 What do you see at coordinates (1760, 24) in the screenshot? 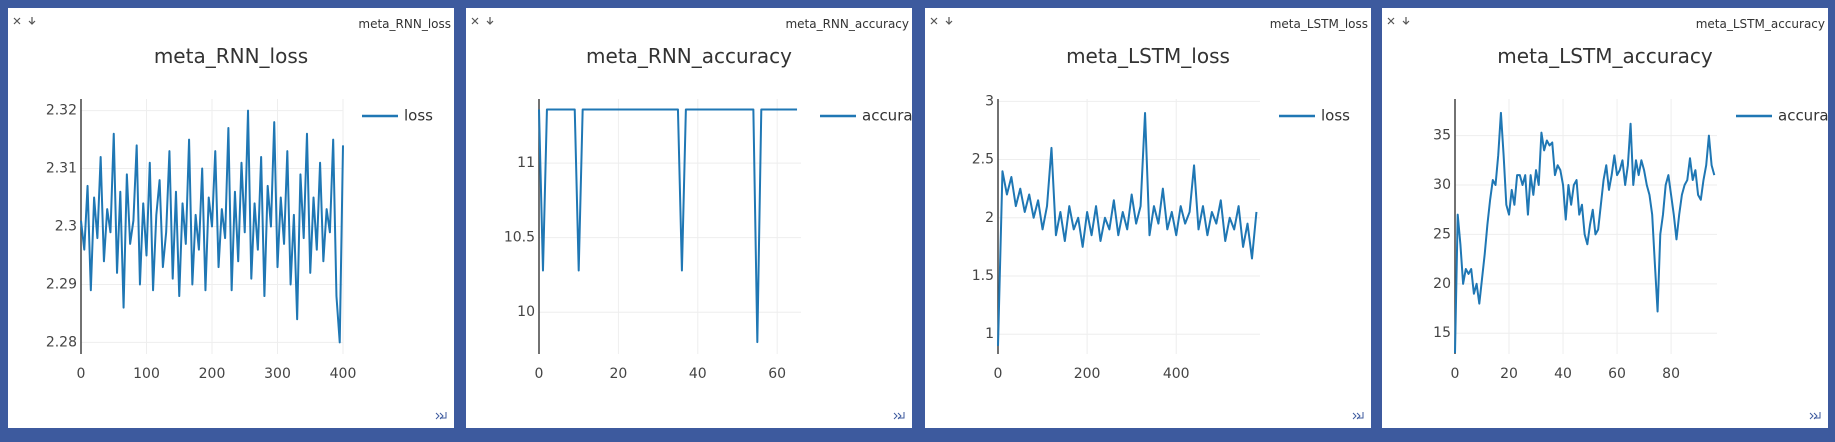
I see `window-title: meta_LSTM_accuracy` at bounding box center [1760, 24].